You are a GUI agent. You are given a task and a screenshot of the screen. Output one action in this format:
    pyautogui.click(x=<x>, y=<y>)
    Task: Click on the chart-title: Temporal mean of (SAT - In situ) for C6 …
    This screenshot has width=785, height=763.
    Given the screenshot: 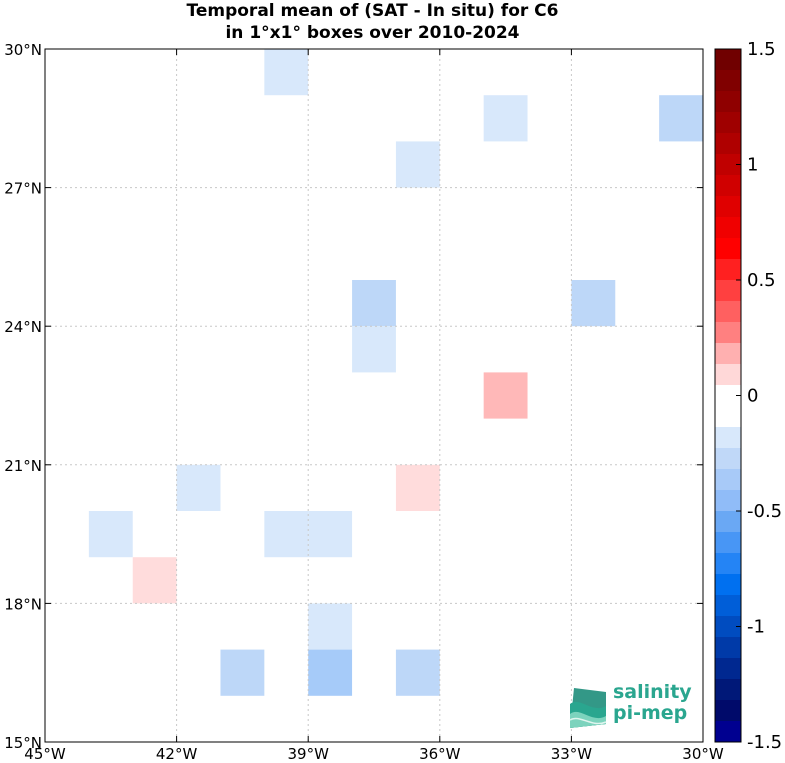 What is the action you would take?
    pyautogui.click(x=372, y=22)
    